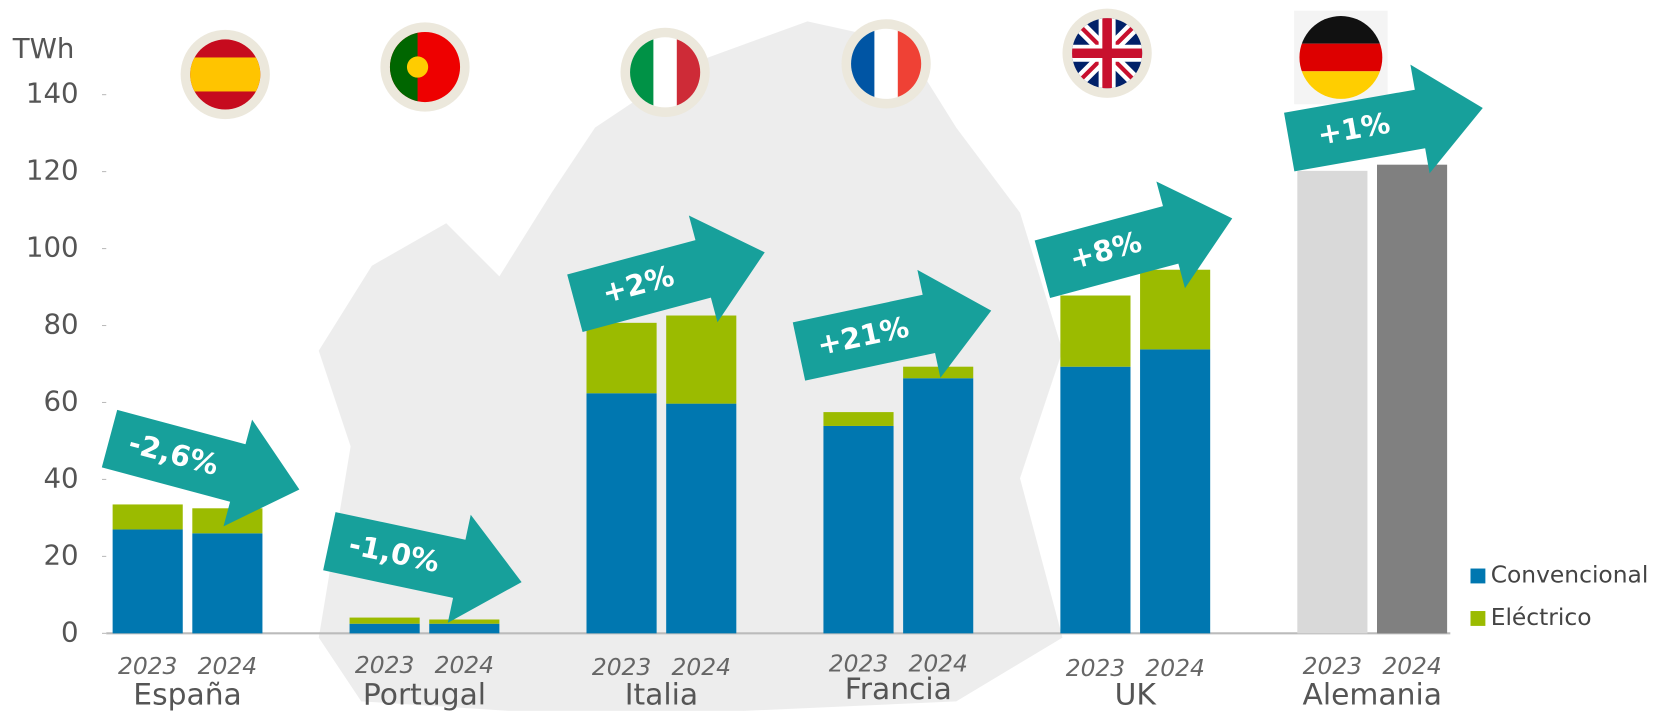 Image resolution: width=1666 pixels, height=715 pixels. Describe the element at coordinates (52, 93) in the screenshot. I see `y-tick-label: 140` at that location.